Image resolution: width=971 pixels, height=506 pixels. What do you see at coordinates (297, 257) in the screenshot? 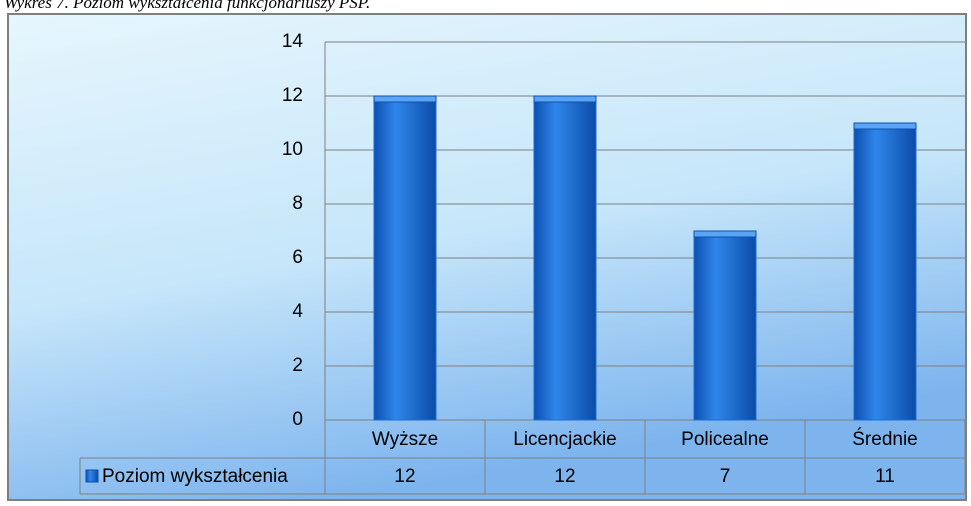
I see `y-tick-label: 6` at bounding box center [297, 257].